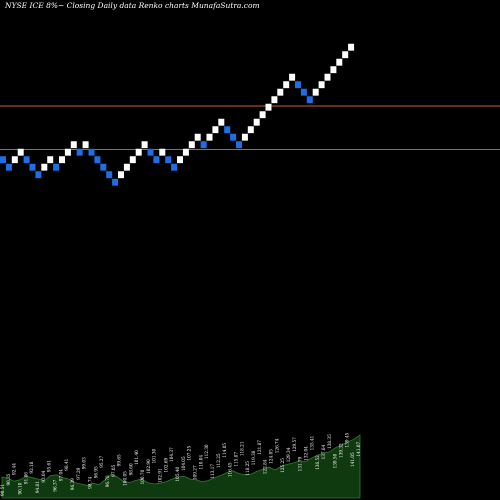 This screenshot has width=500, height=500. I want to click on price-label-37: 112.25, so click(218, 460).